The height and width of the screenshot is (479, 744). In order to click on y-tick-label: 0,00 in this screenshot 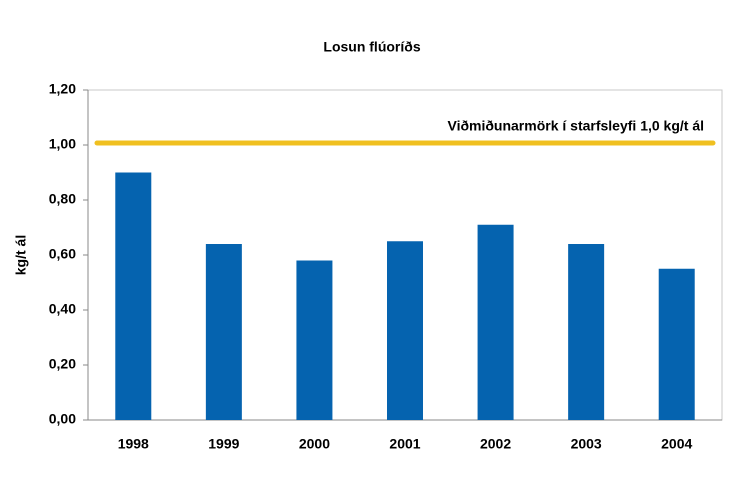, I will do `click(62, 419)`.